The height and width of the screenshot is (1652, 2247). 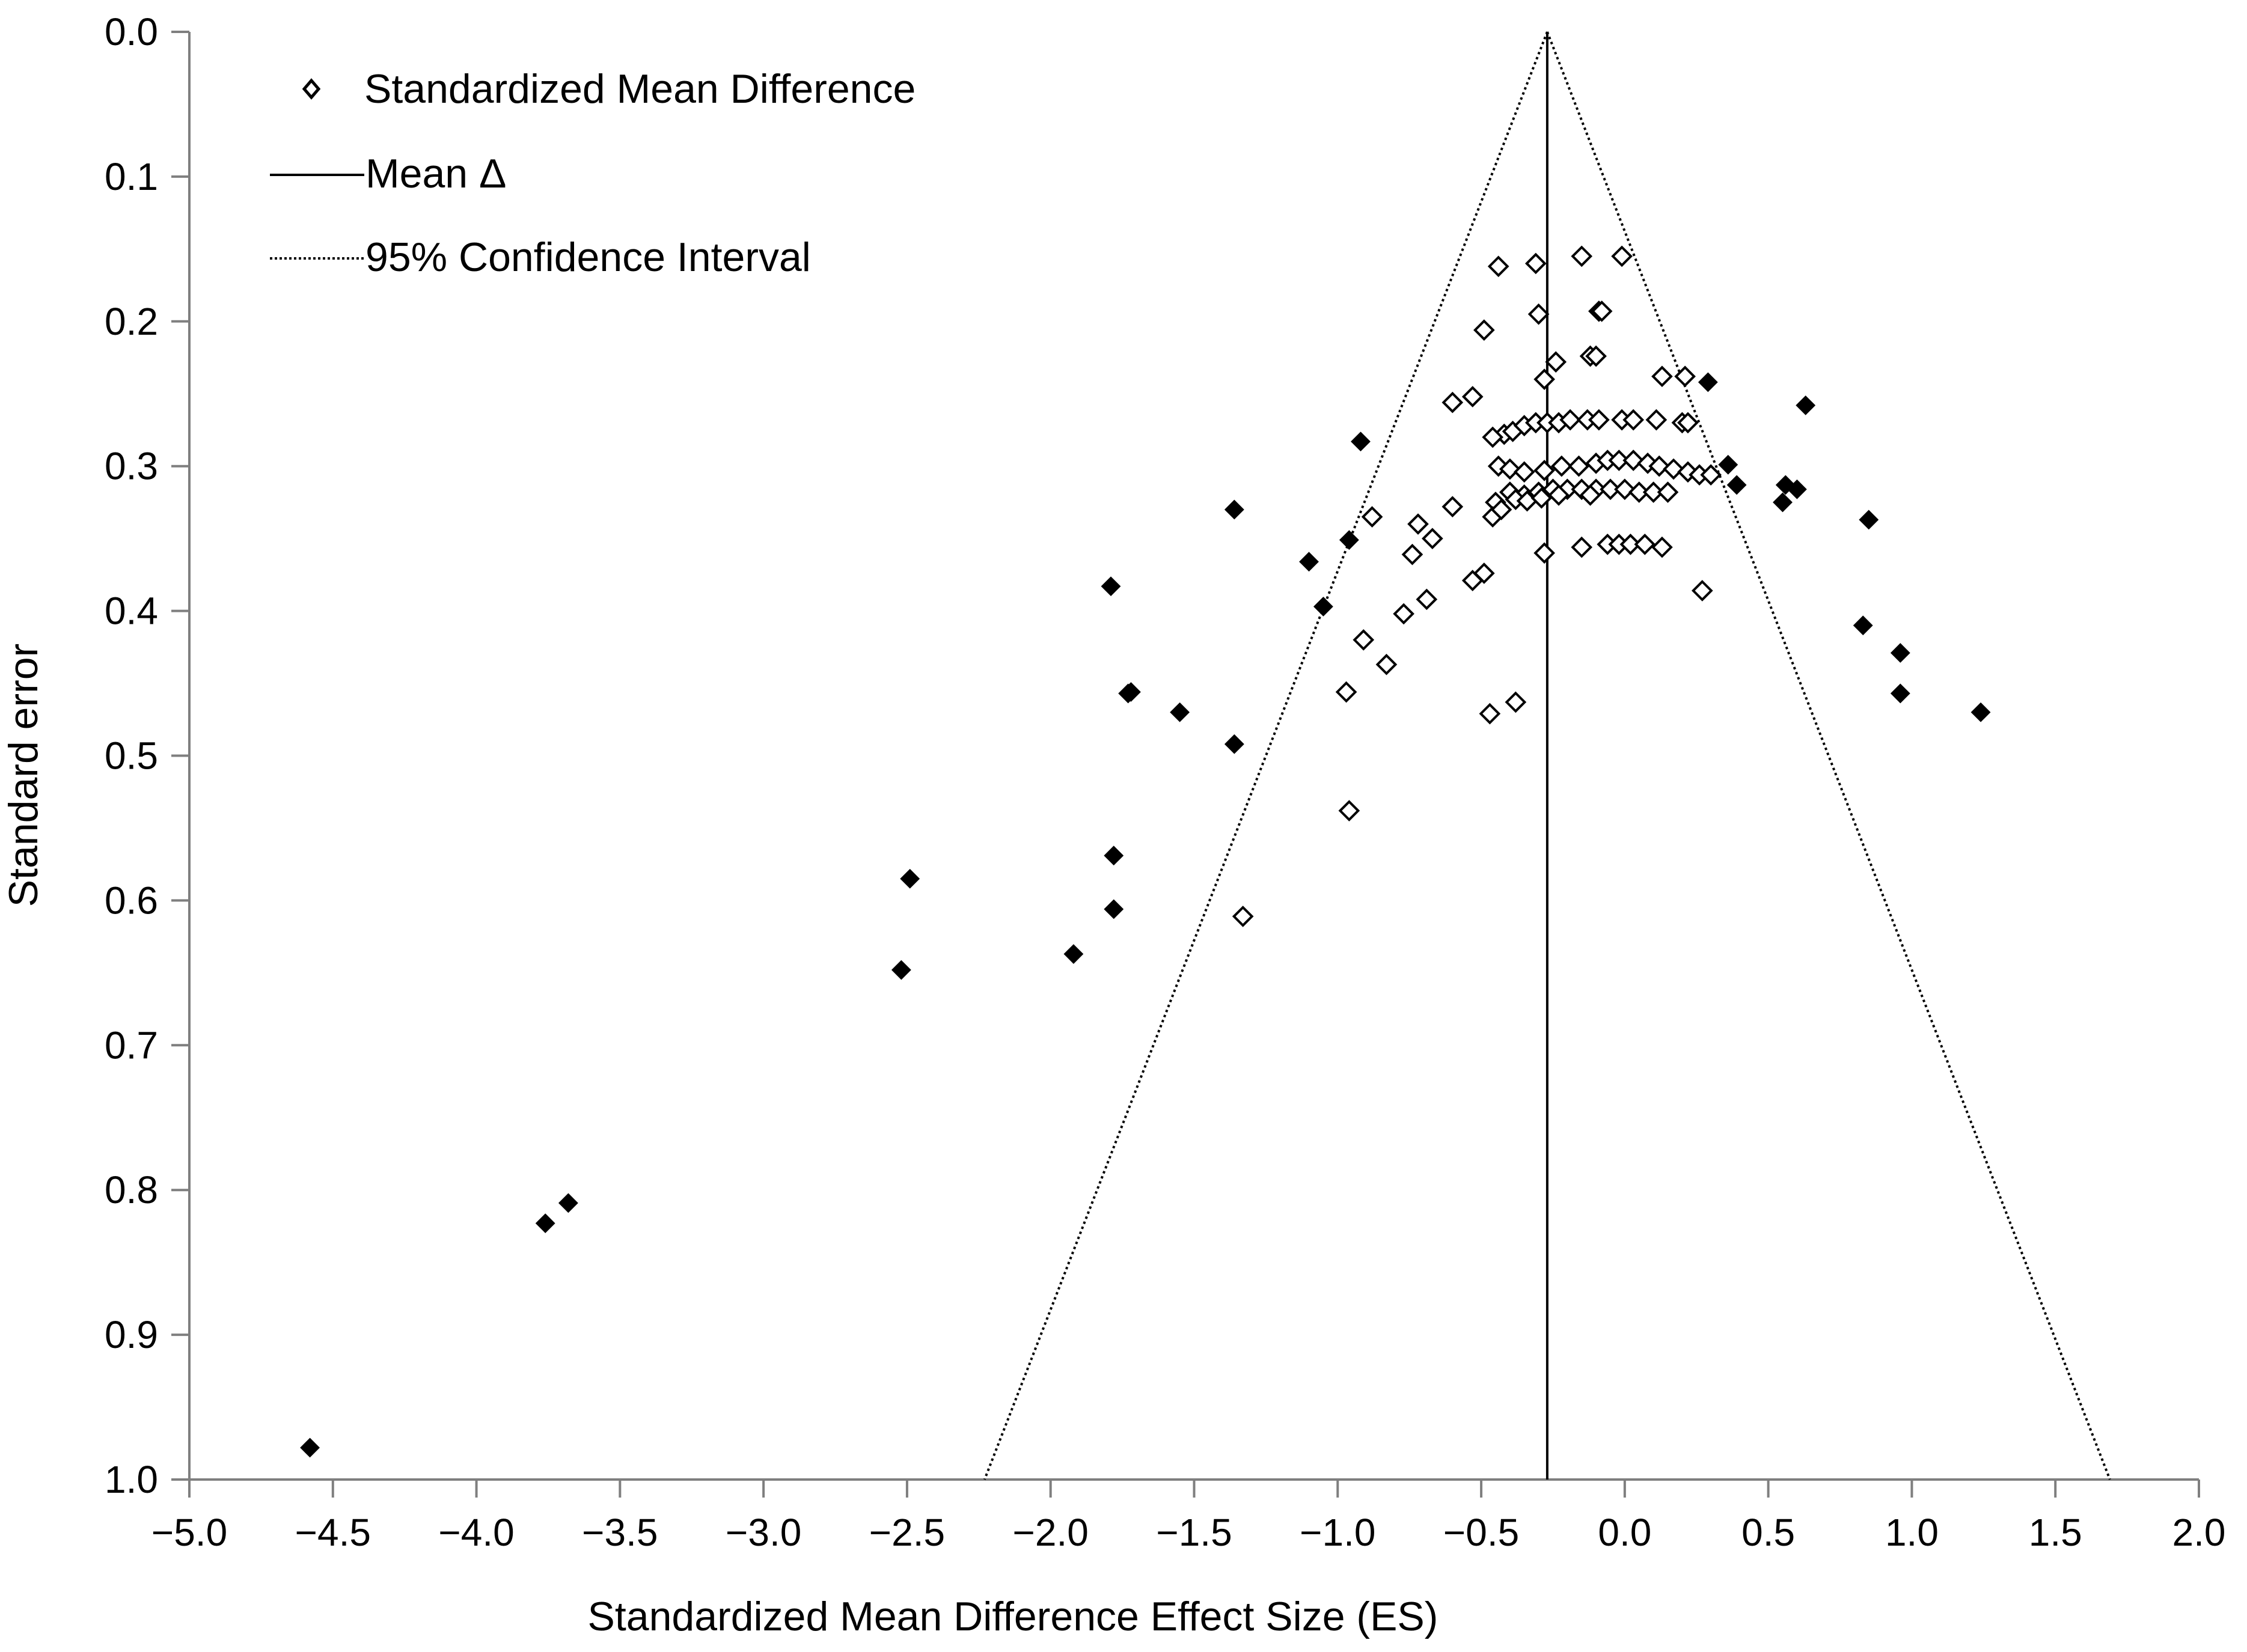 I want to click on legend-entry-mean: Mean Δ, so click(x=388, y=174).